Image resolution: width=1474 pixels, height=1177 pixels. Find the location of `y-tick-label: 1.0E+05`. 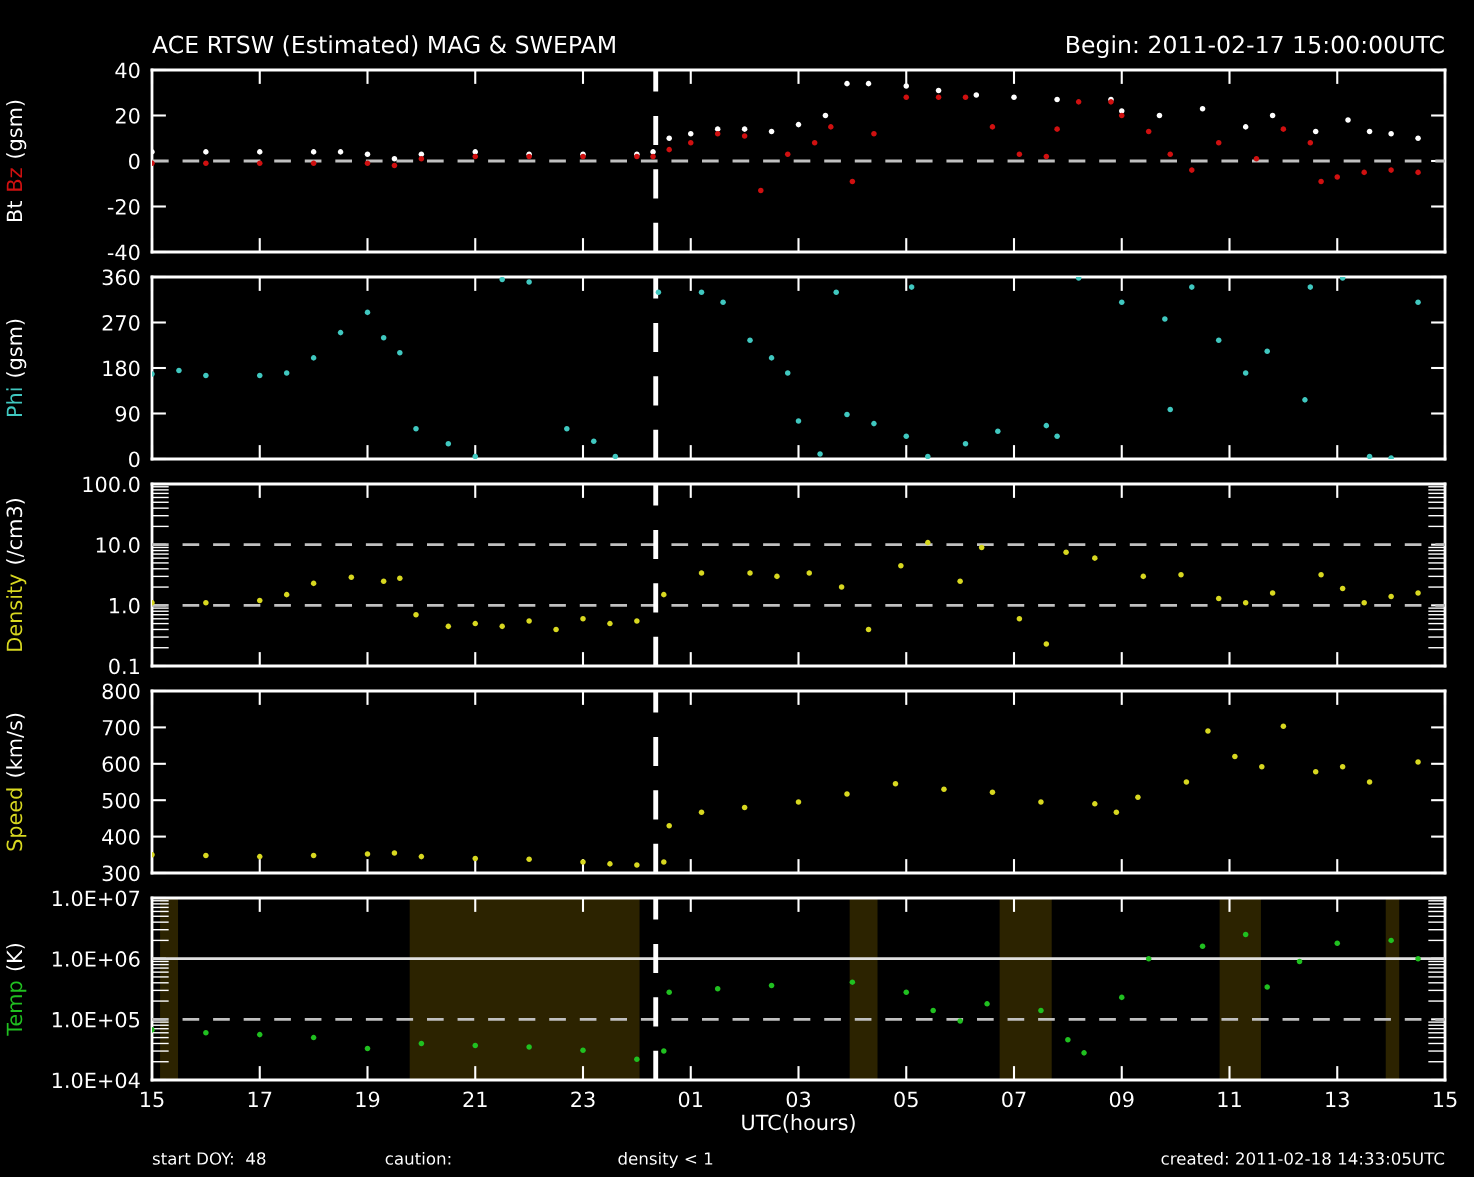

y-tick-label: 1.0E+05 is located at coordinates (96, 1019).